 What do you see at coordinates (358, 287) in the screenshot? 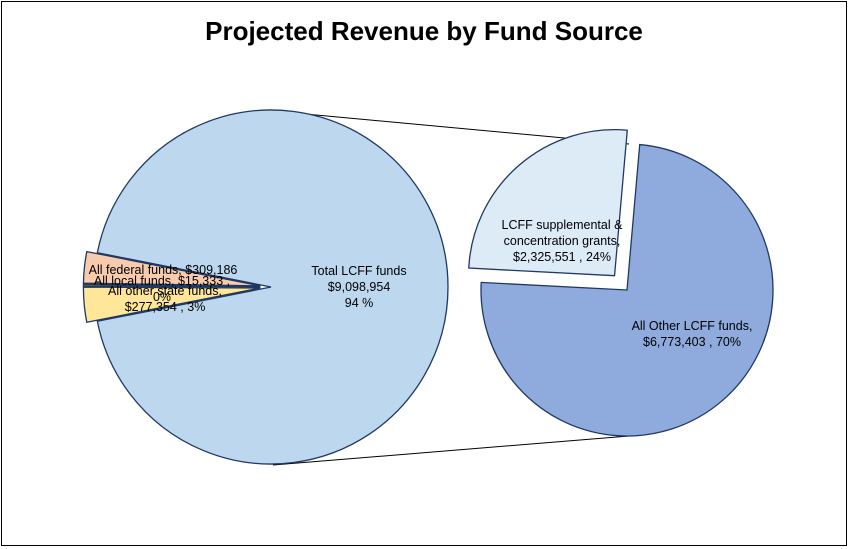
I see `data-label-lcff: Total LCFF funds $9,098,954 94 %` at bounding box center [358, 287].